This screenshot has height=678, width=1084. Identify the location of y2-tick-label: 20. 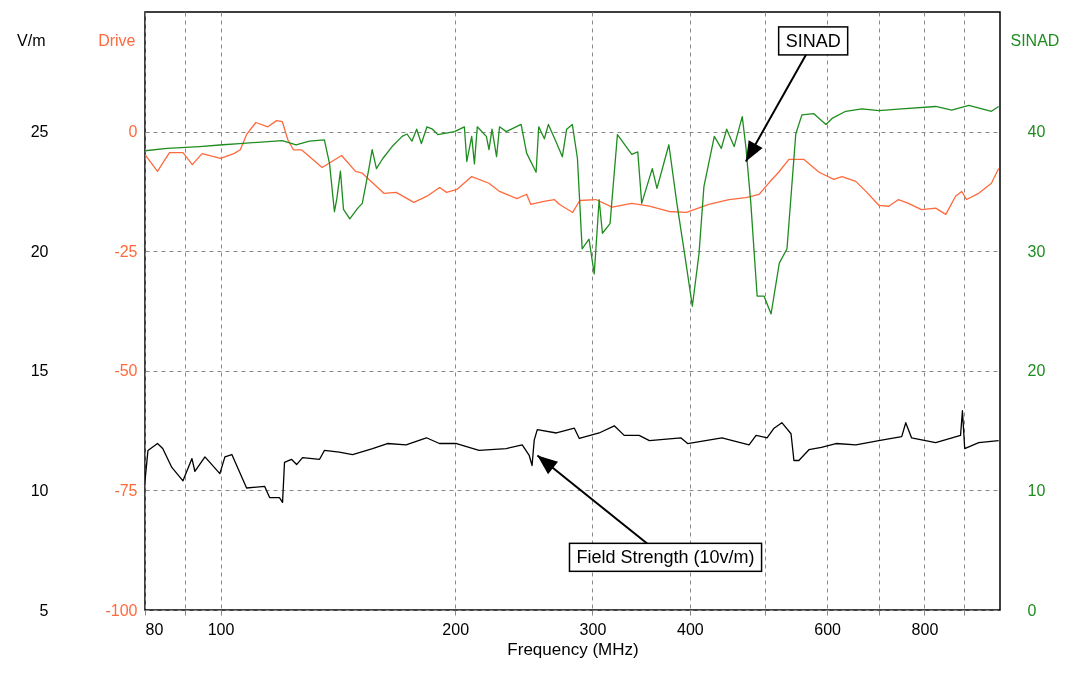
(1036, 371).